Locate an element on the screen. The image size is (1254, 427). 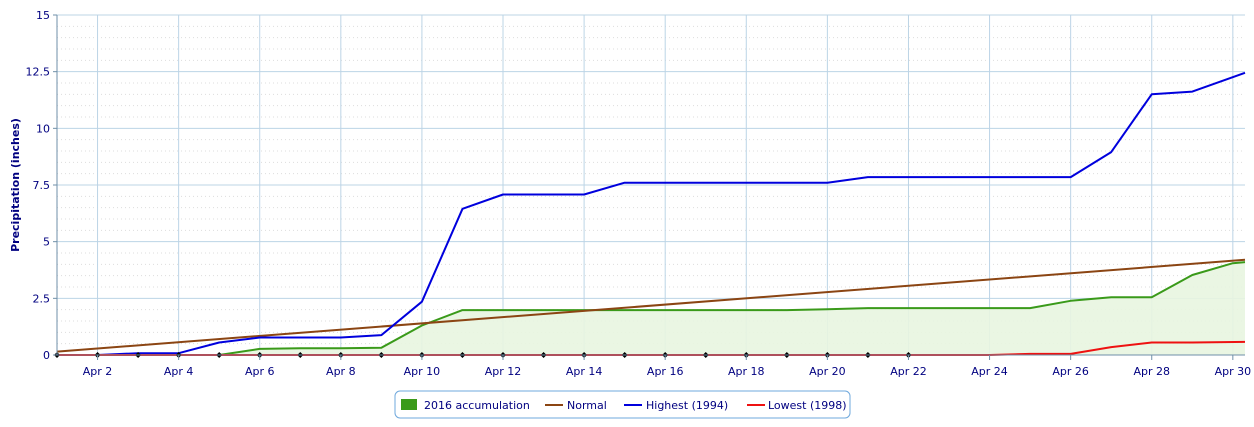
legend-item-highest-1994: Highest (1994) is located at coordinates (676, 405).